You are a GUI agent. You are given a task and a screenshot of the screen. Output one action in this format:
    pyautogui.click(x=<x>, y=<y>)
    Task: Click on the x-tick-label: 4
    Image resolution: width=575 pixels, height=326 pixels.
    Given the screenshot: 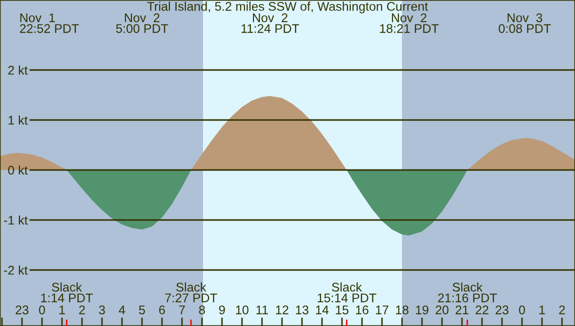 What is the action you would take?
    pyautogui.click(x=122, y=310)
    